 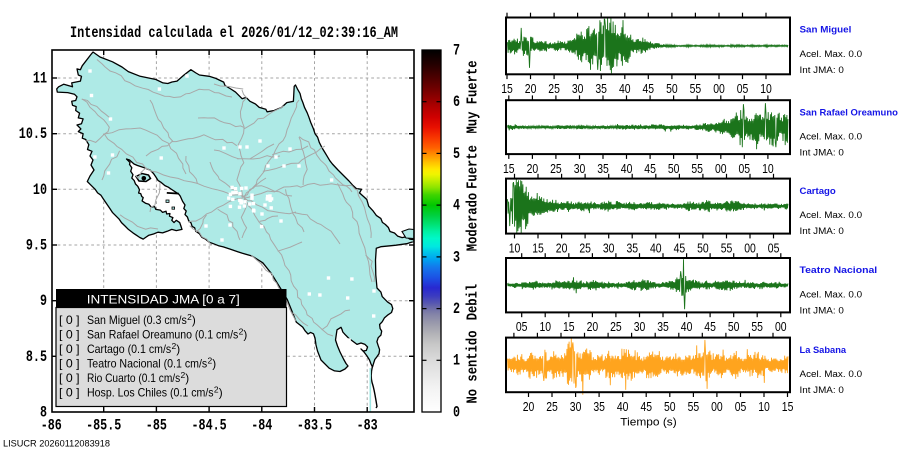 I want to click on svg-text: La Sabana, so click(x=823, y=350).